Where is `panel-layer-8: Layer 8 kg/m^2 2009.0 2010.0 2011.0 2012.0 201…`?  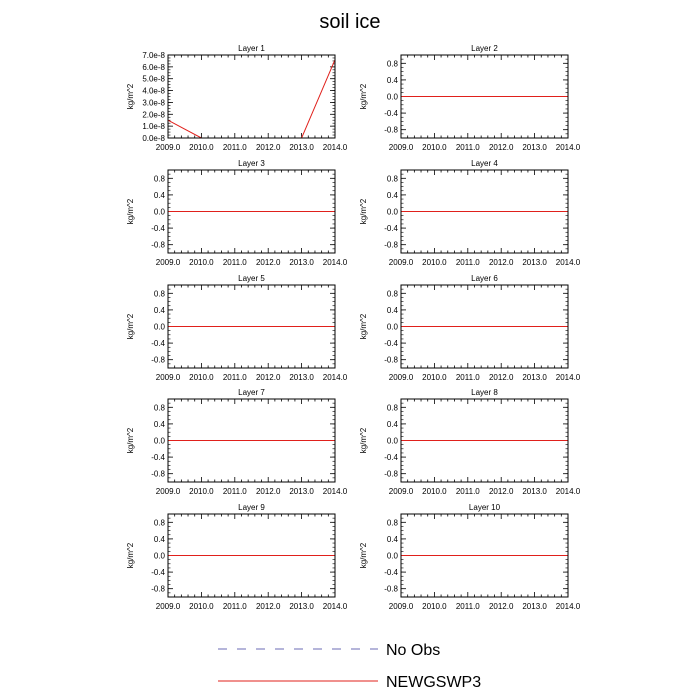 panel-layer-8: Layer 8 kg/m^2 2009.0 2010.0 2011.0 2012.0 201… is located at coordinates (470, 442).